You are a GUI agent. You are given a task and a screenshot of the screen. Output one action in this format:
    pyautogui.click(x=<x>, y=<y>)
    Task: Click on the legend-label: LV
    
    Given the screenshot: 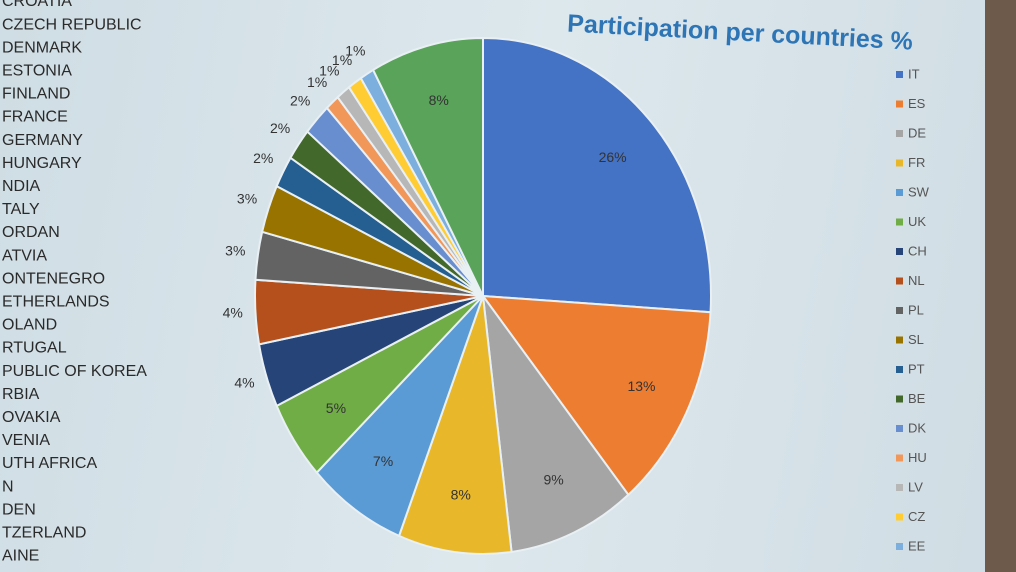 What is the action you would take?
    pyautogui.click(x=915, y=486)
    